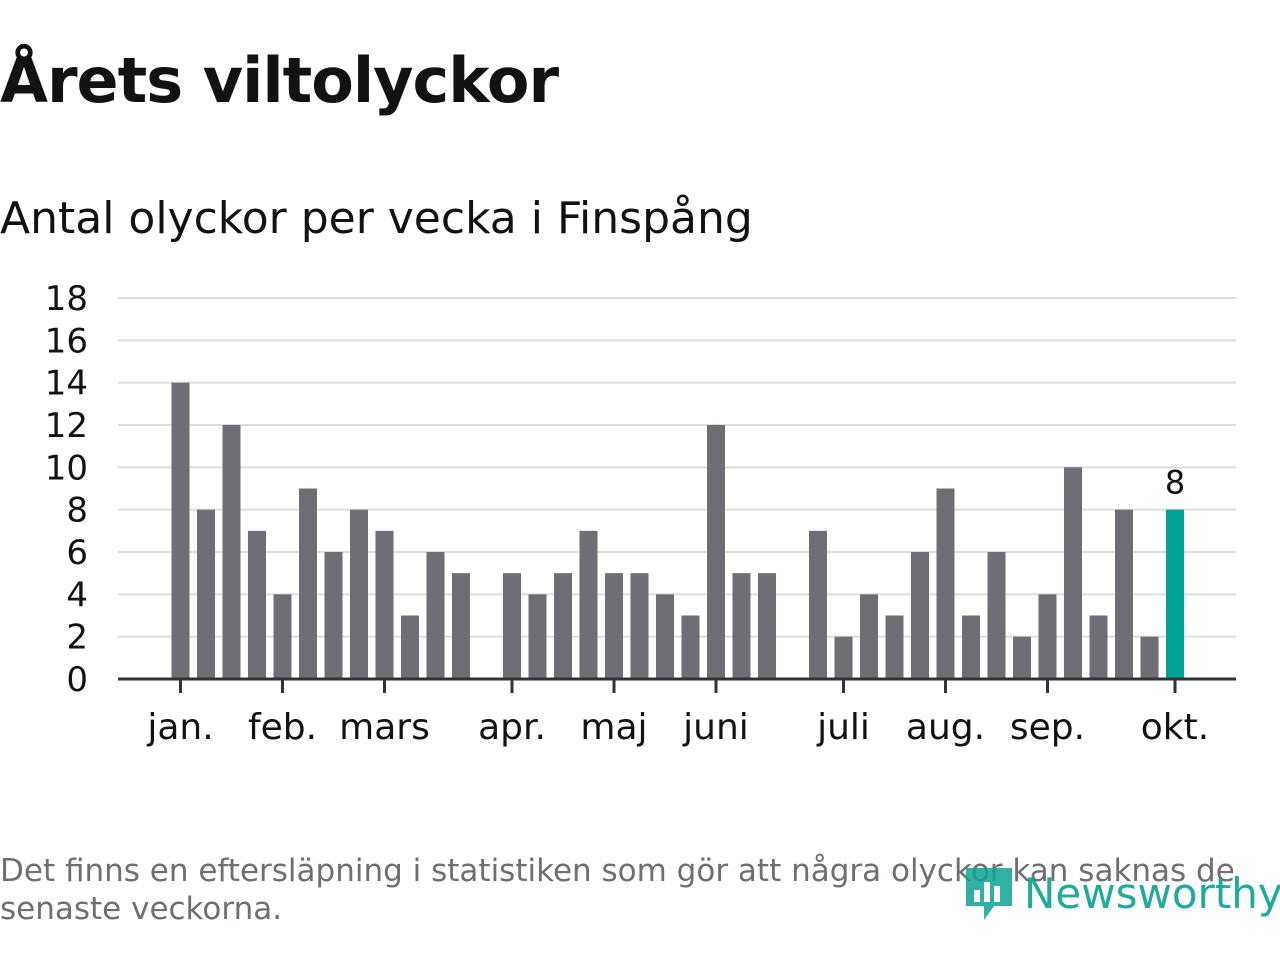  What do you see at coordinates (715, 727) in the screenshot?
I see `x-tick-label: juni` at bounding box center [715, 727].